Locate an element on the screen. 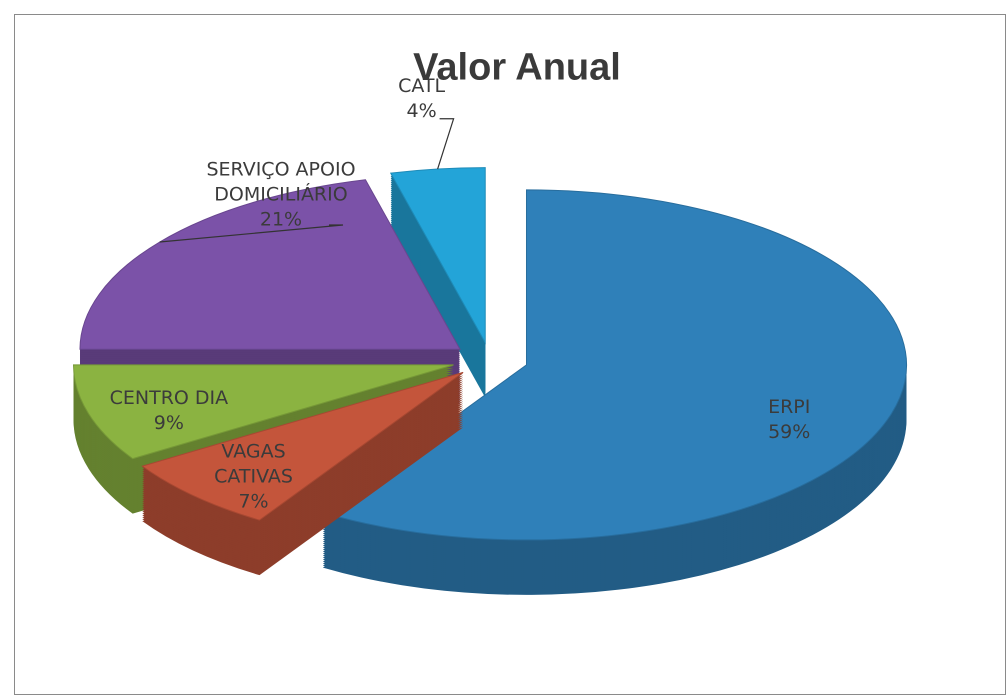 This screenshot has height=697, width=1008. value-label: 4% is located at coordinates (421, 110).